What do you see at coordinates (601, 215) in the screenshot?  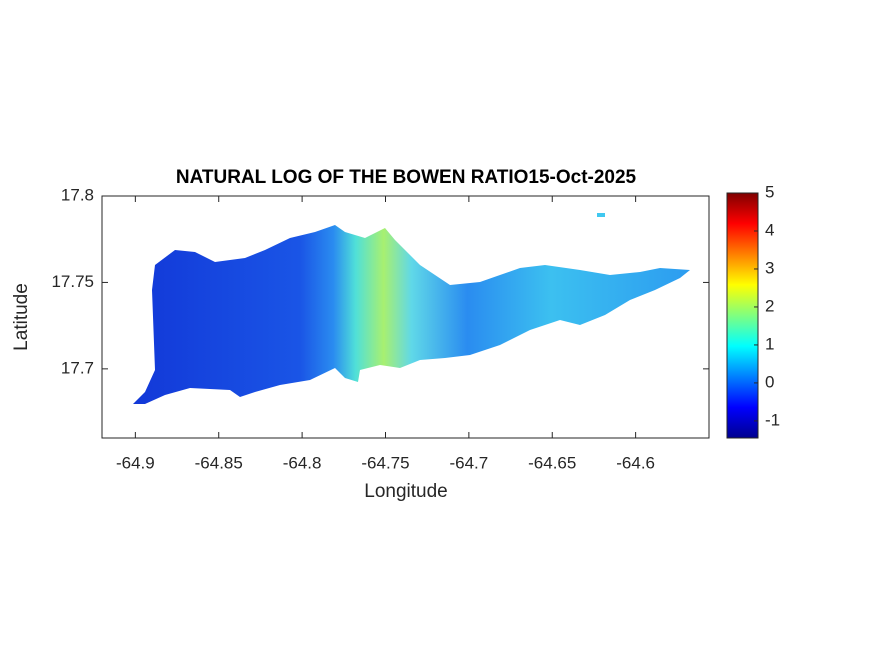 I see `islet` at bounding box center [601, 215].